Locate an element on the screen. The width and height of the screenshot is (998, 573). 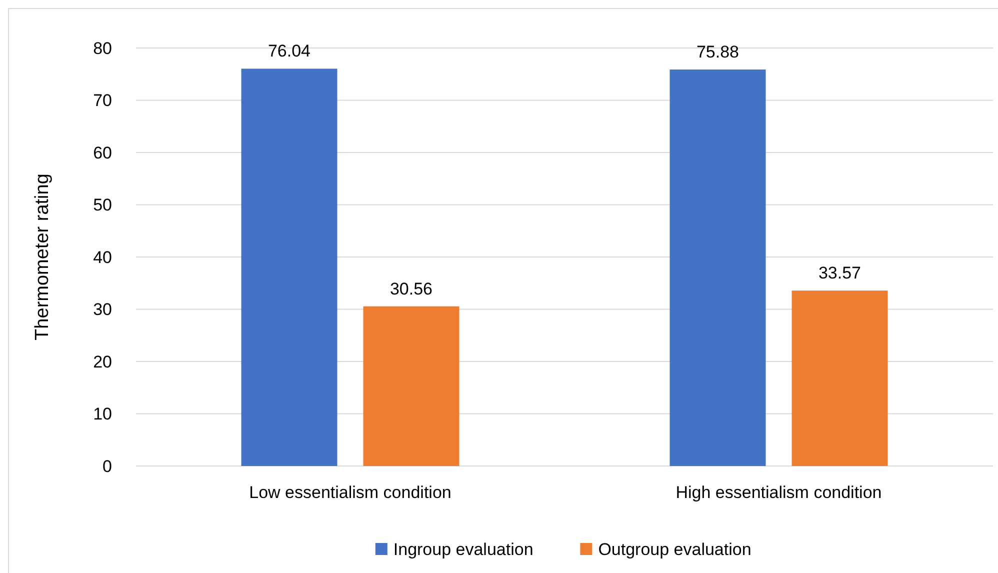
y-axis-title: Thermometer rating is located at coordinates (42, 257).